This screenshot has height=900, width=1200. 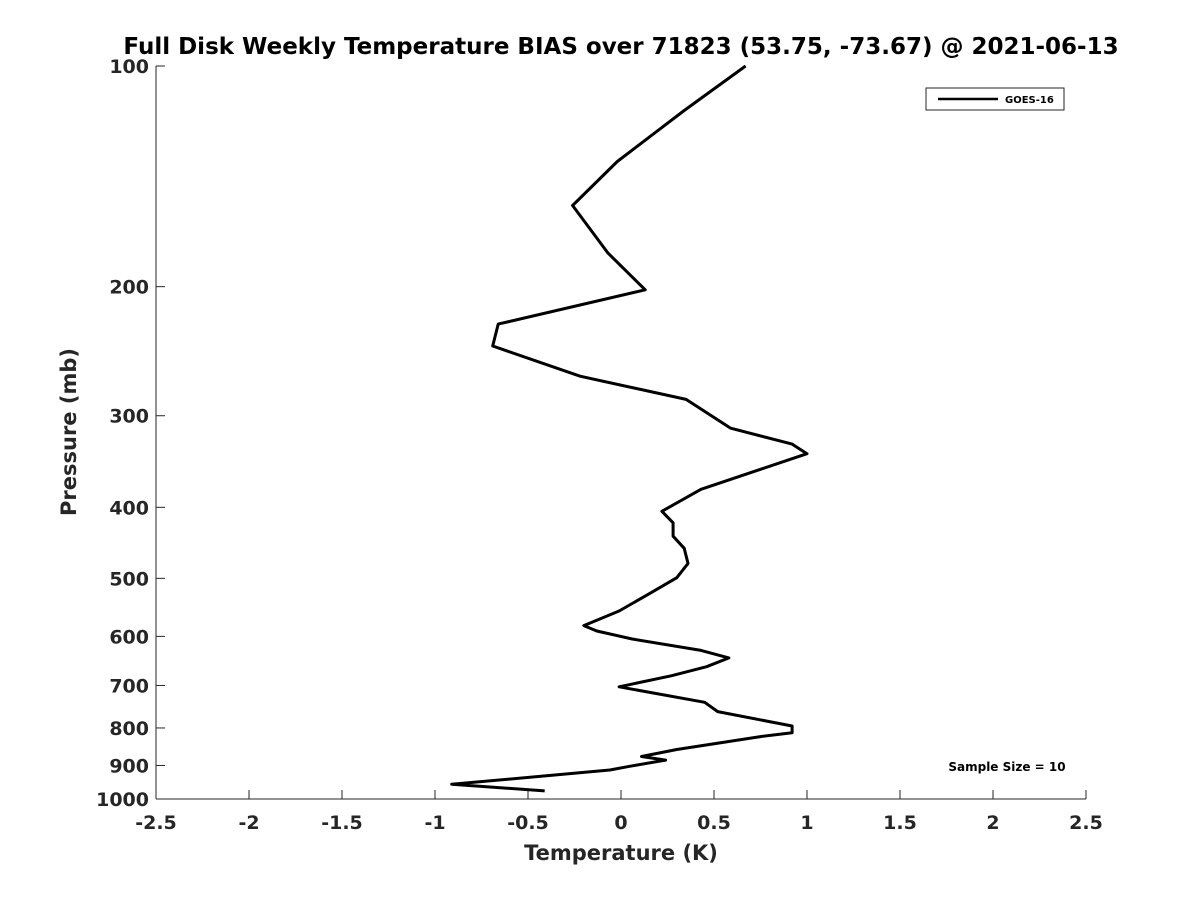 I want to click on y-tick-label: 500, so click(x=129, y=579).